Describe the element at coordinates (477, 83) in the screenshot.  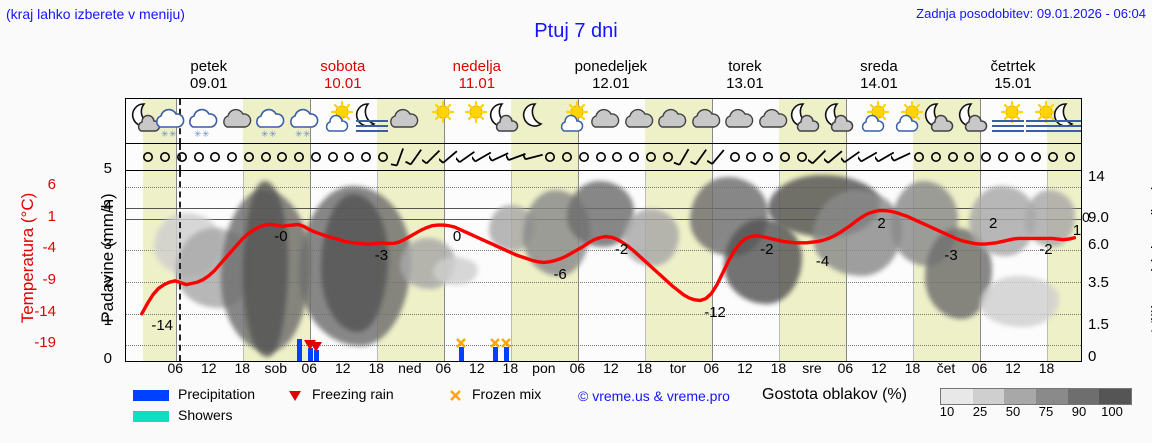
I see `day-date: 11.01` at that location.